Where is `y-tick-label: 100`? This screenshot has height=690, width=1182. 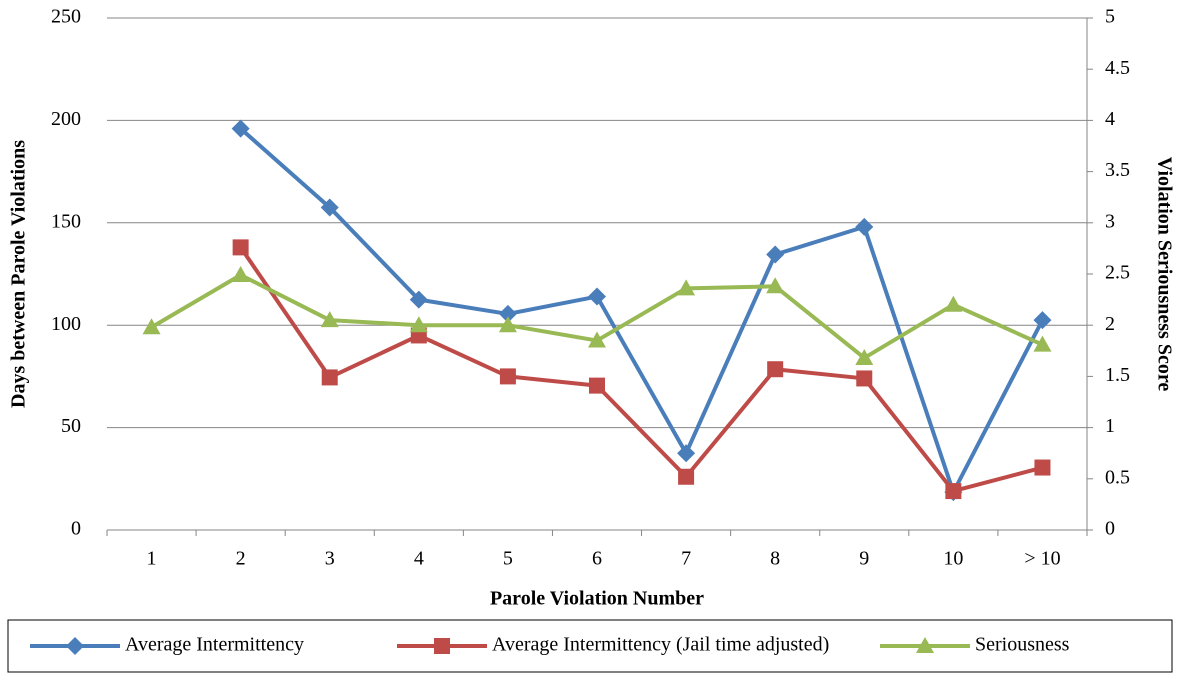
y-tick-label: 100 is located at coordinates (66, 324).